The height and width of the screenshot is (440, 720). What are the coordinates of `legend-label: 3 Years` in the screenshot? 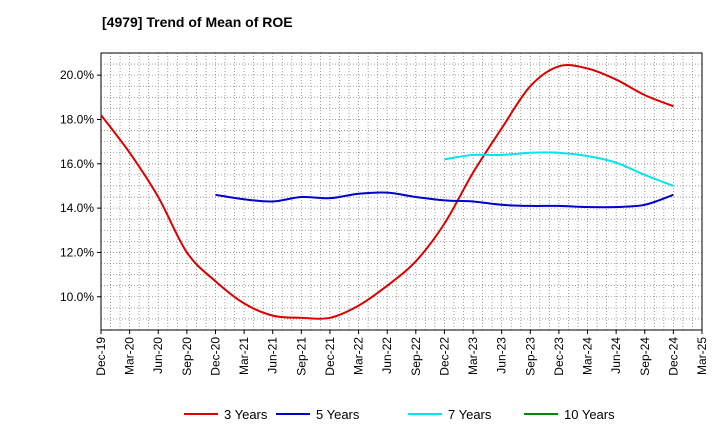 It's located at (246, 414).